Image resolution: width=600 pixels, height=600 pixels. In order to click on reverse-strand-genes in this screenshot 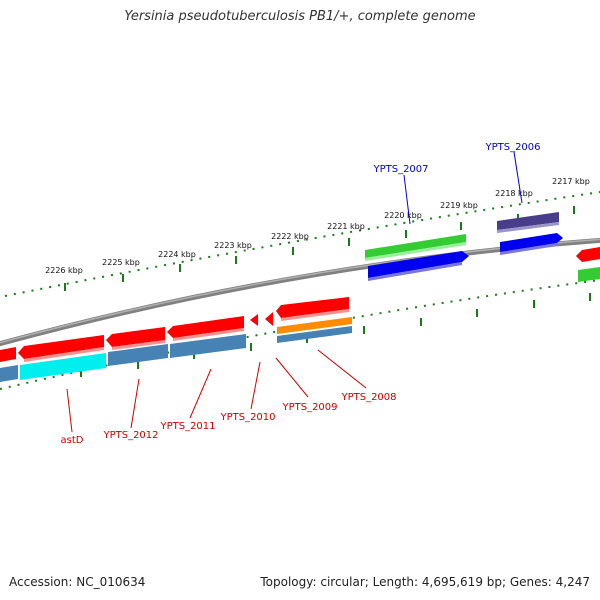, I will do `click(176, 339)`.